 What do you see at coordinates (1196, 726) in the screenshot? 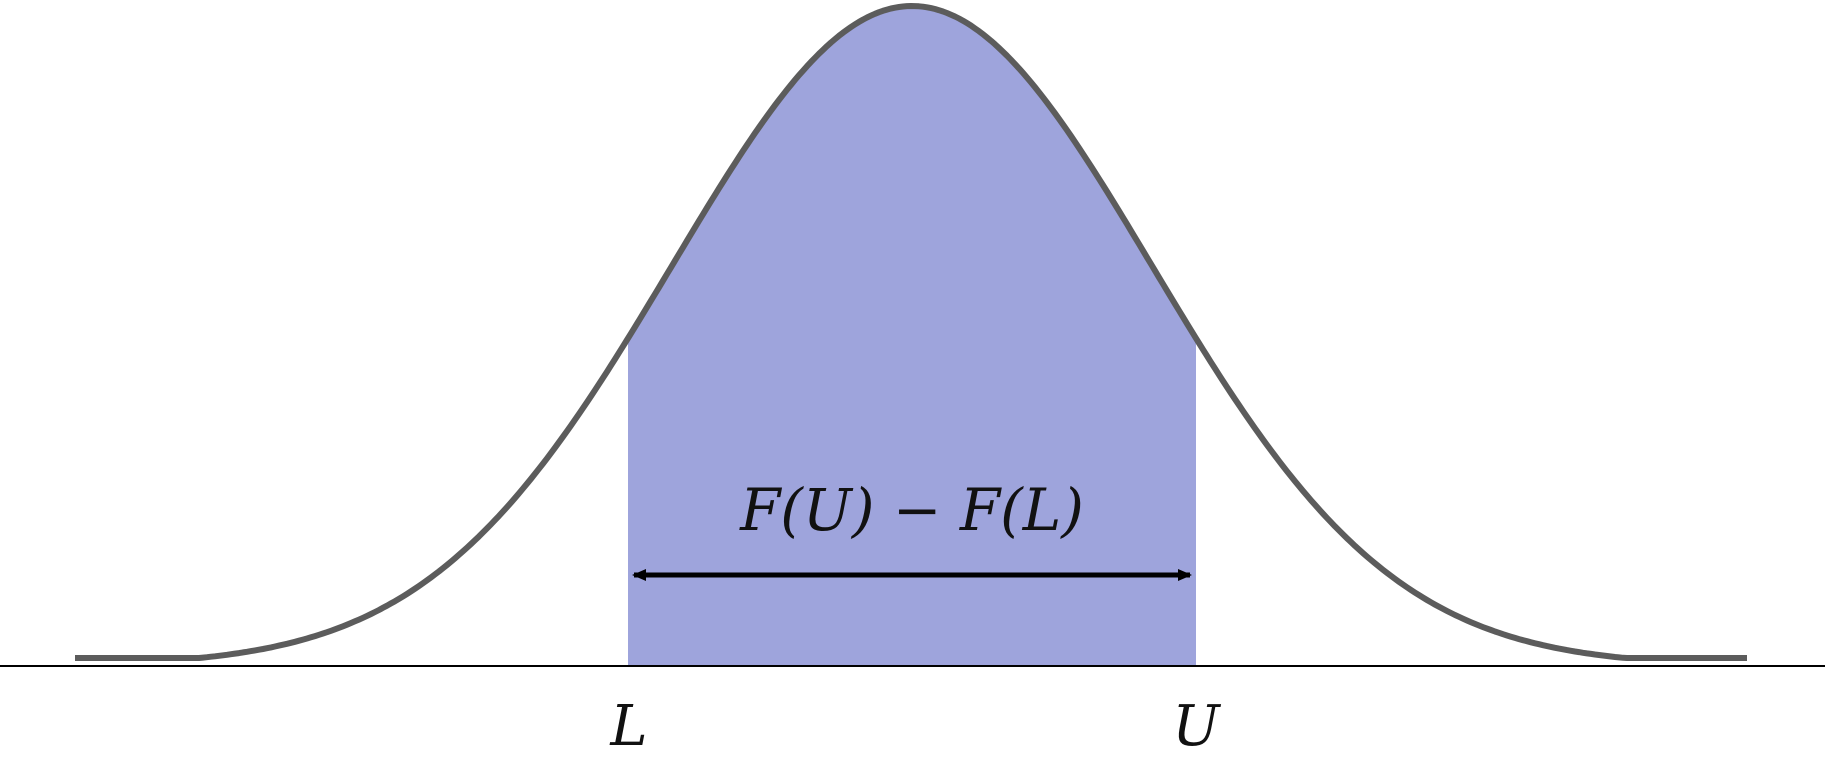
I see `upper-bound-label: U` at bounding box center [1196, 726].